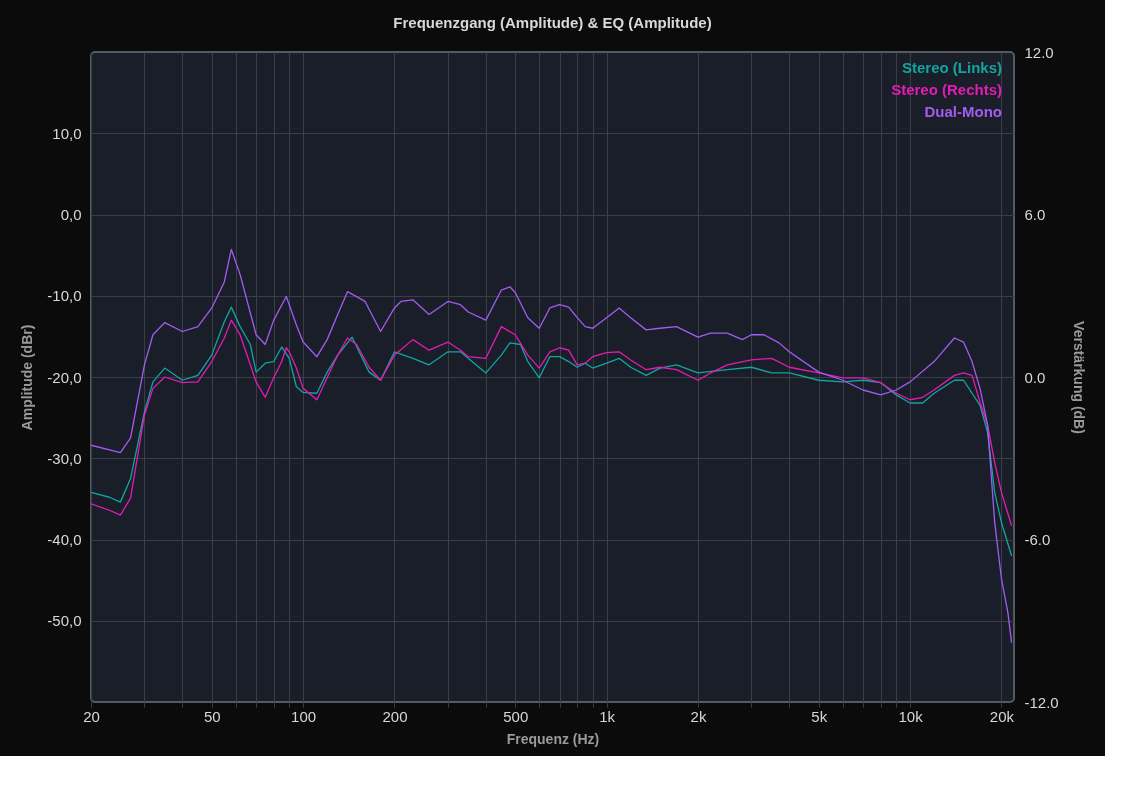  What do you see at coordinates (1041, 702) in the screenshot?
I see `y2-tick-label: -12.0` at bounding box center [1041, 702].